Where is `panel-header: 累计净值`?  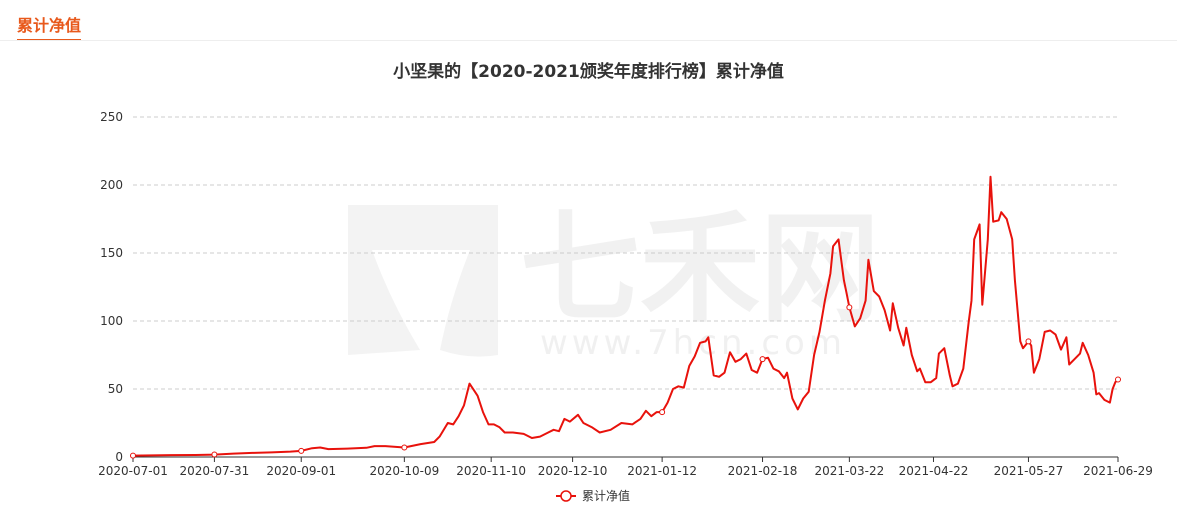 panel-header: 累计净值 is located at coordinates (588, 20).